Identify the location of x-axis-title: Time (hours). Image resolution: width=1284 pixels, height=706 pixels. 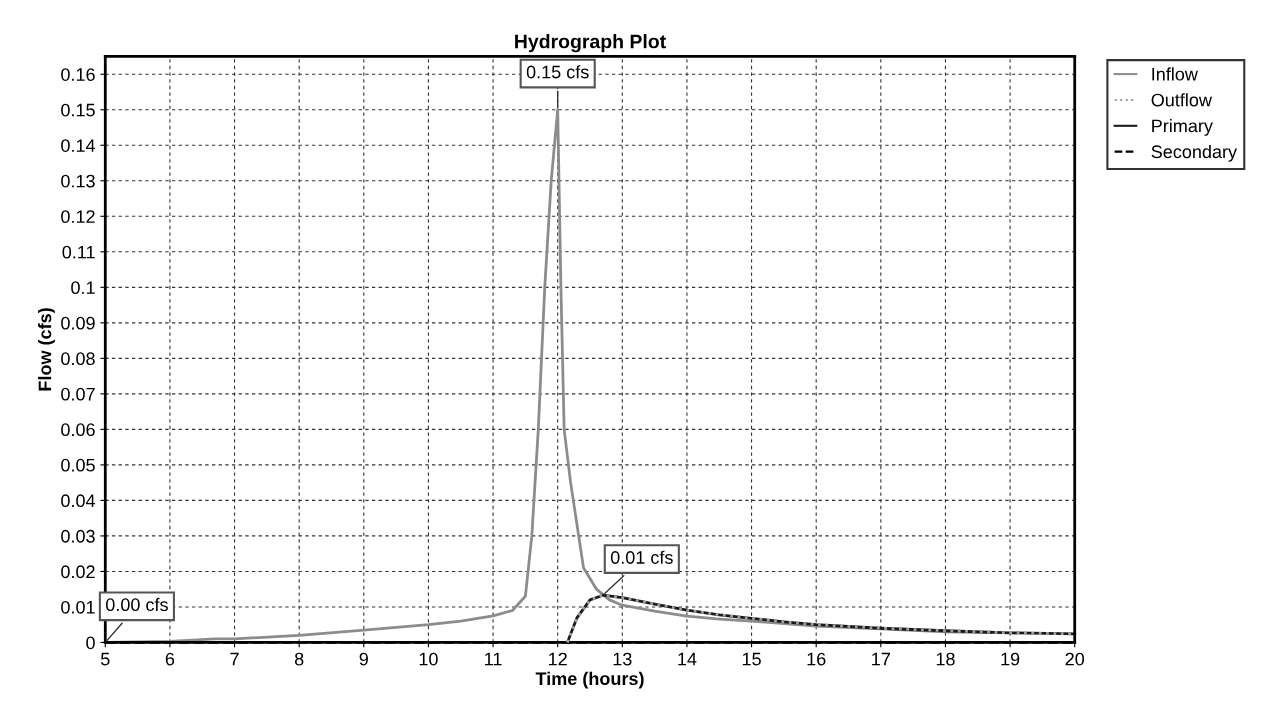
(589, 680).